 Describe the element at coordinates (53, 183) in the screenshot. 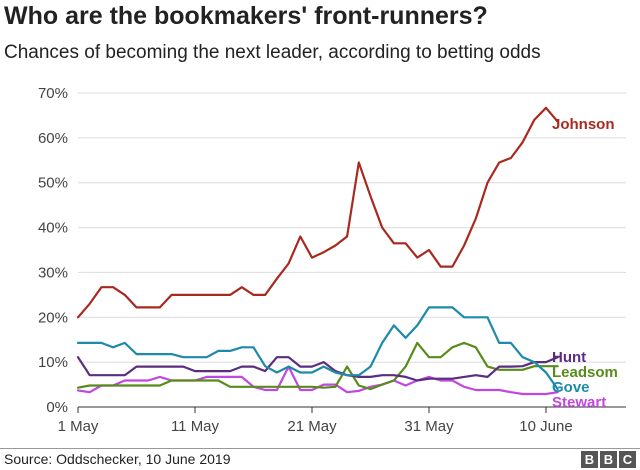

I see `y-tick-label: 50%` at that location.